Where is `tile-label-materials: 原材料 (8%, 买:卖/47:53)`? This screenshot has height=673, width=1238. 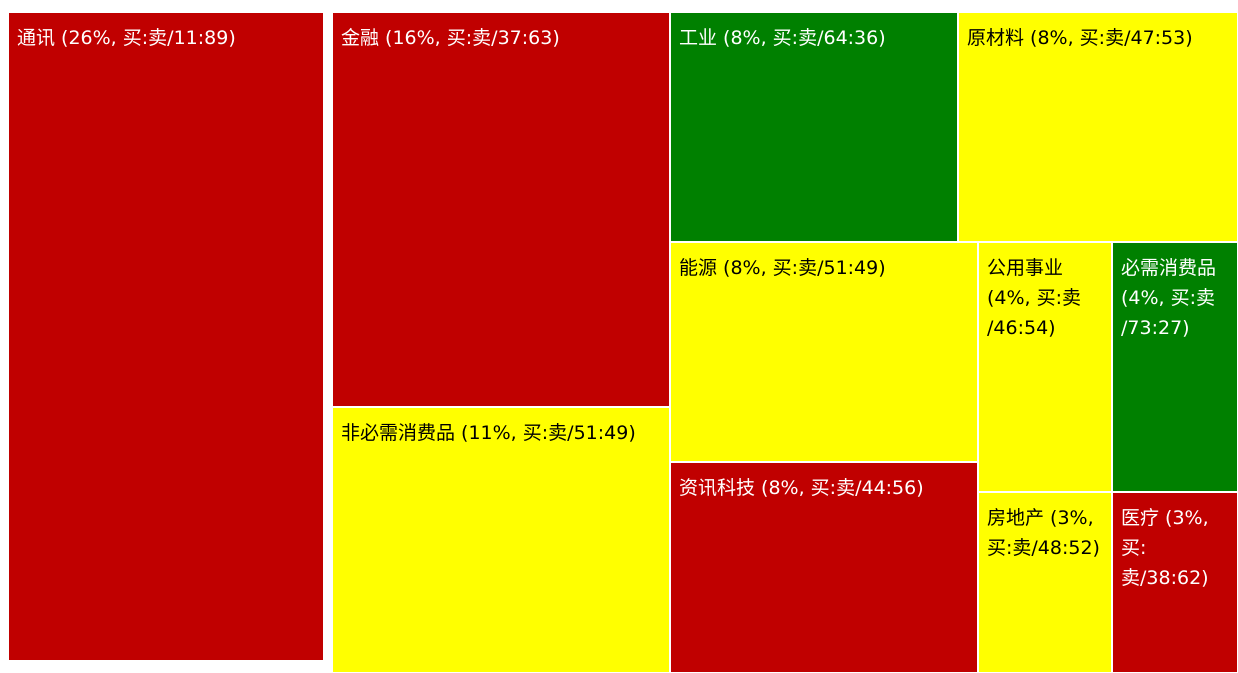 tile-label-materials: 原材料 (8%, 买:卖/47:53) is located at coordinates (1080, 38).